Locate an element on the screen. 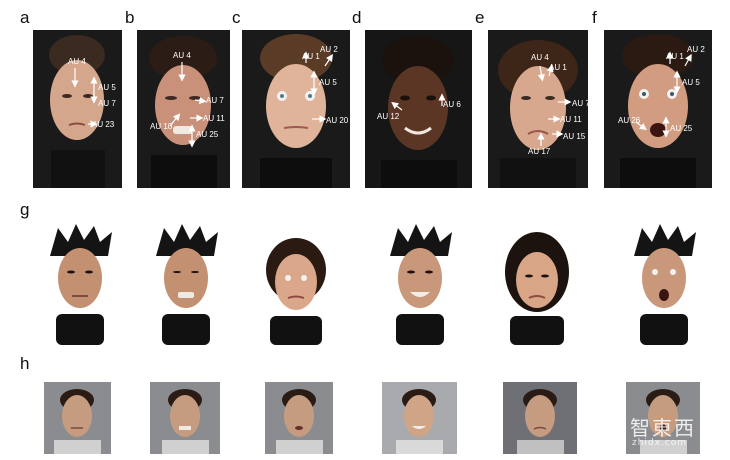 The image size is (730, 460). au-label-f-25: AU 25 is located at coordinates (681, 128).